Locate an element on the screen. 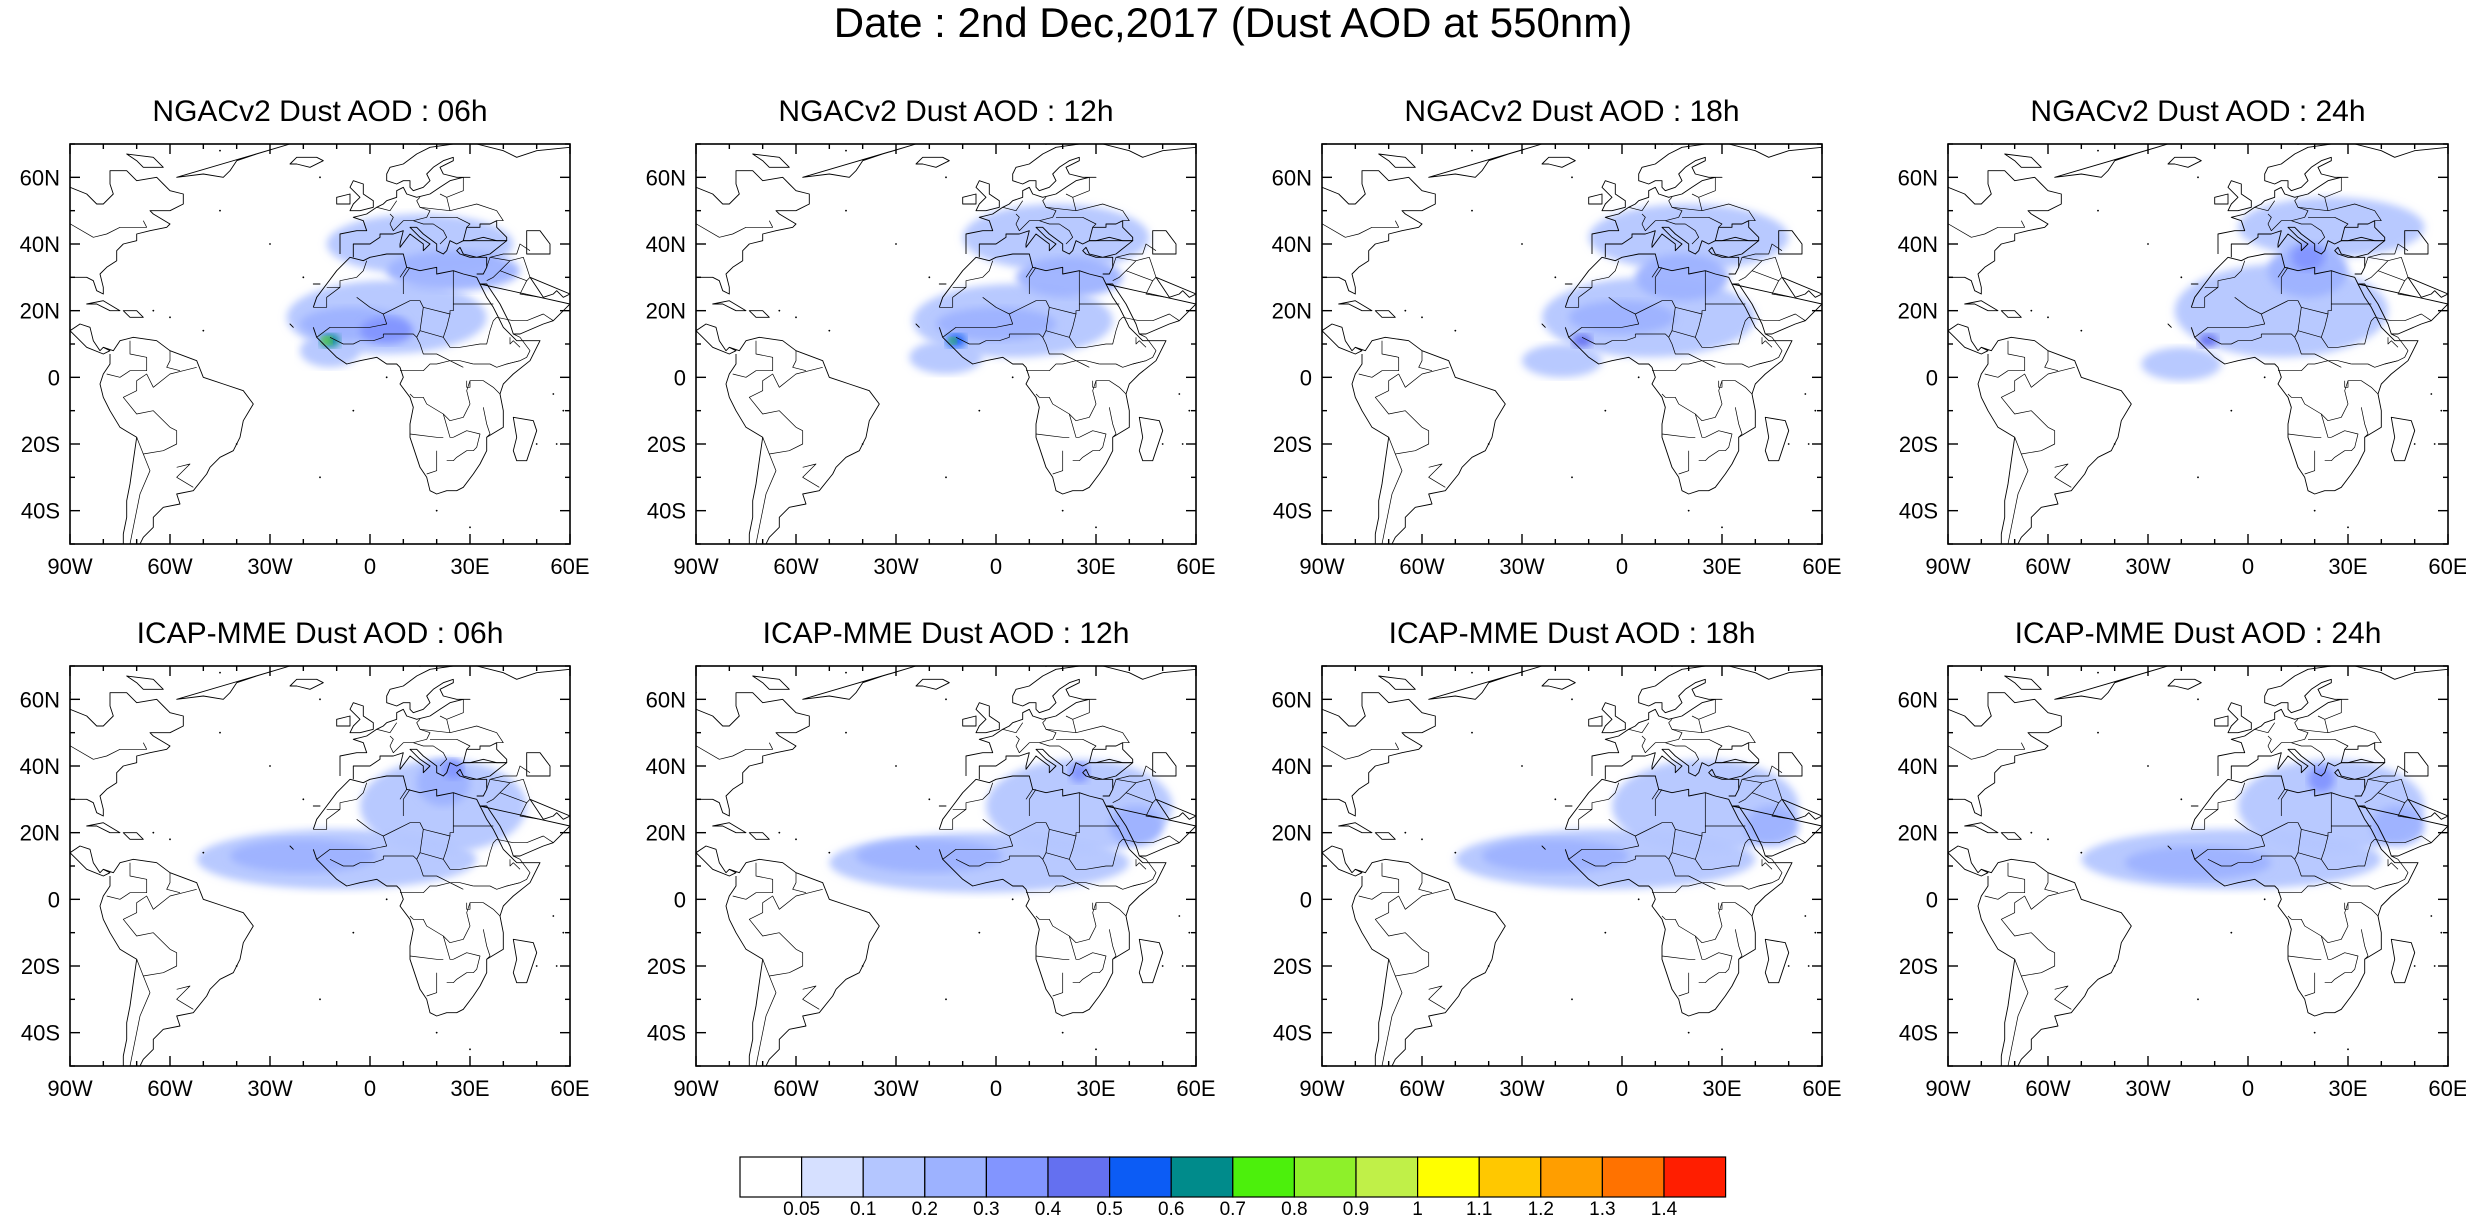  colorbar-label: 0.4 is located at coordinates (1048, 1209).